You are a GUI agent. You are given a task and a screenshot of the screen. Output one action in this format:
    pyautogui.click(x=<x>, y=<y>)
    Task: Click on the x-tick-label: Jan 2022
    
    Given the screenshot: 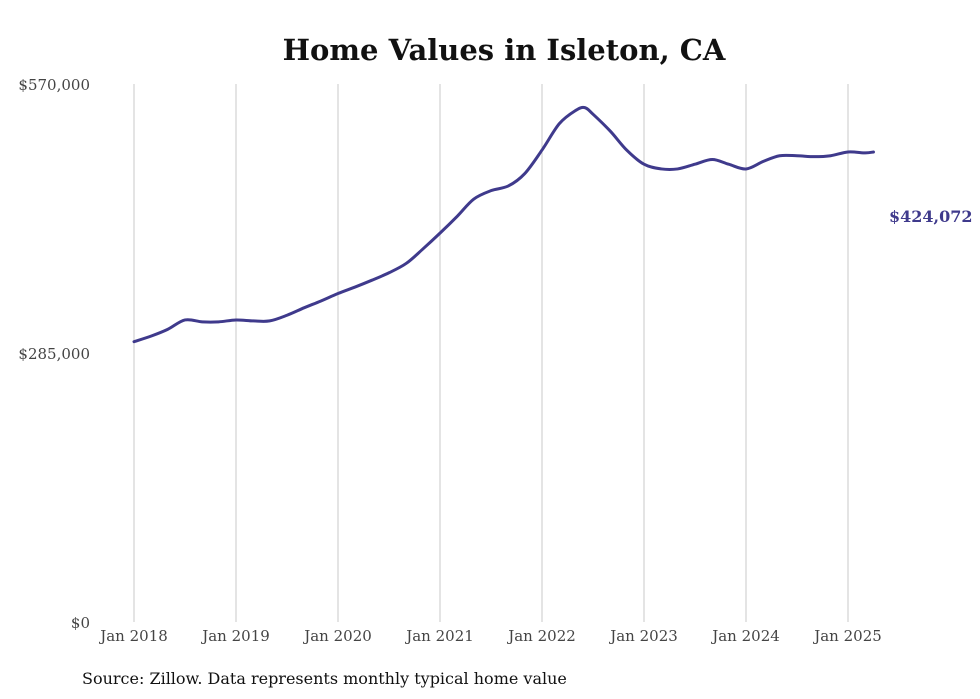 What is the action you would take?
    pyautogui.click(x=541, y=636)
    